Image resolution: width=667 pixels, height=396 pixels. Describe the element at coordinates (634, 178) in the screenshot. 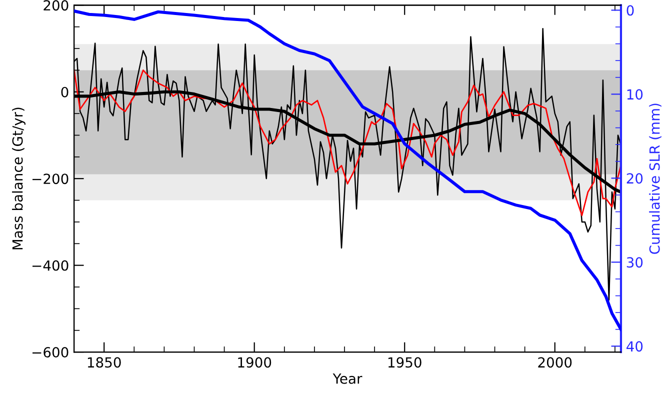

I see `y2-tick-label: 20` at that location.